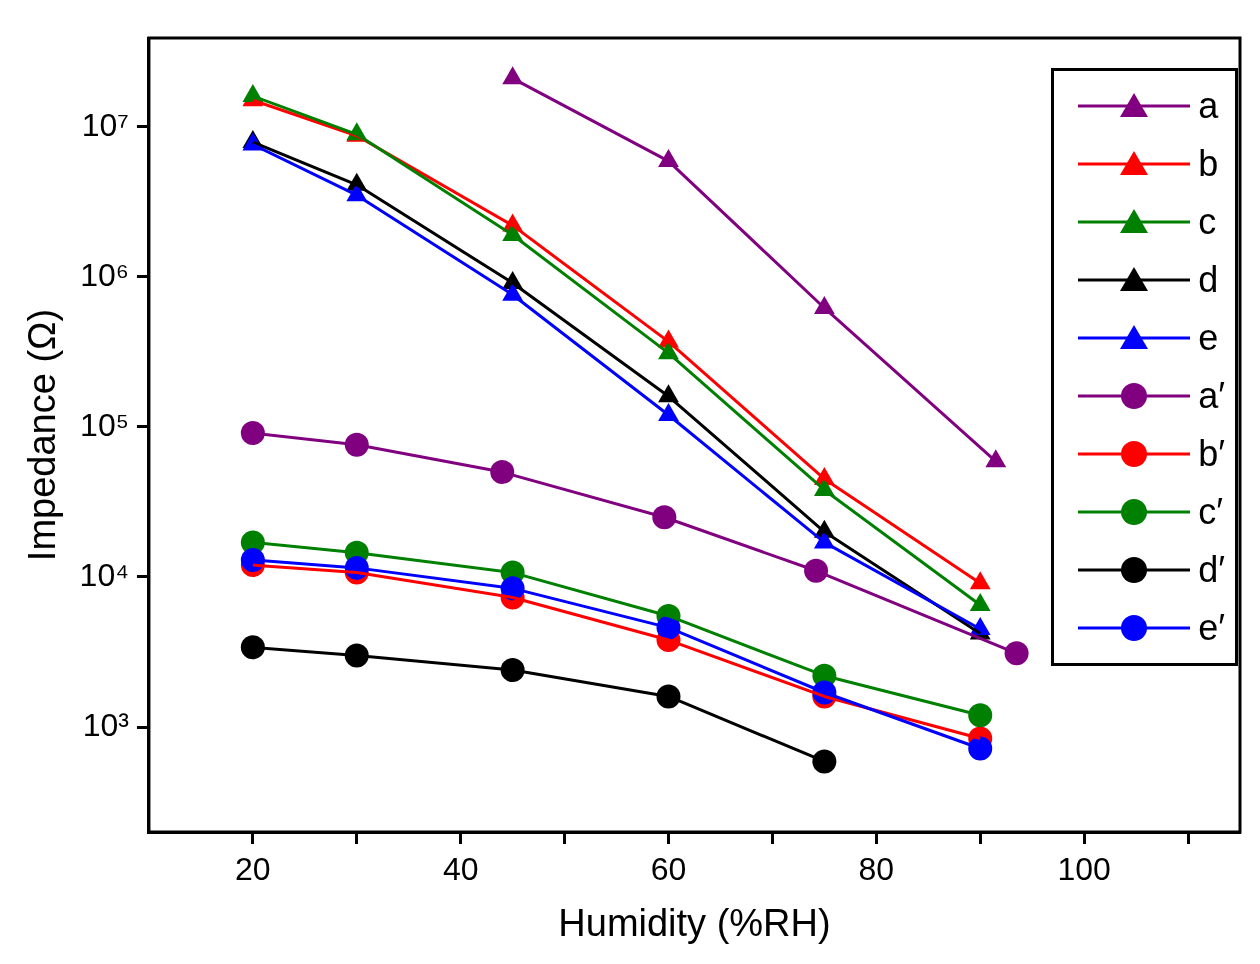  I want to click on y-tick-label: 10⁷, so click(105, 124).